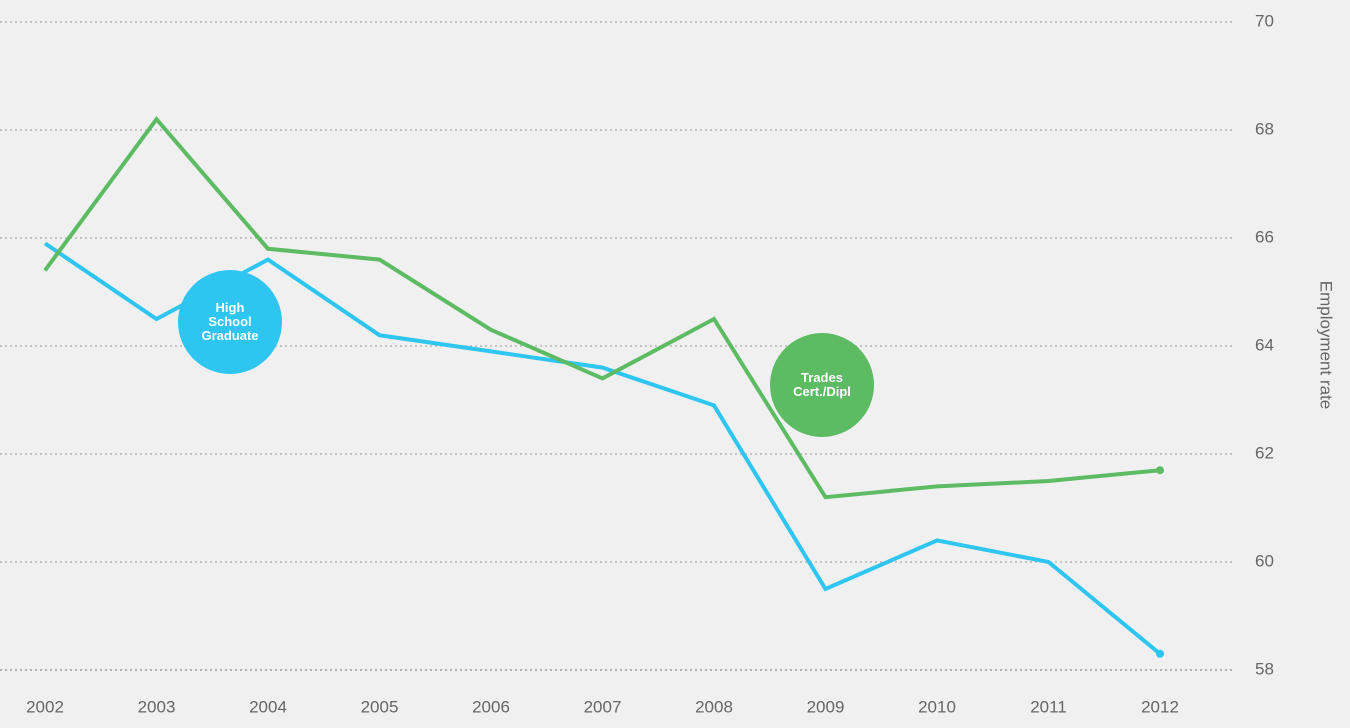 The image size is (1350, 728). Describe the element at coordinates (268, 706) in the screenshot. I see `x-tick-label: 2004` at that location.